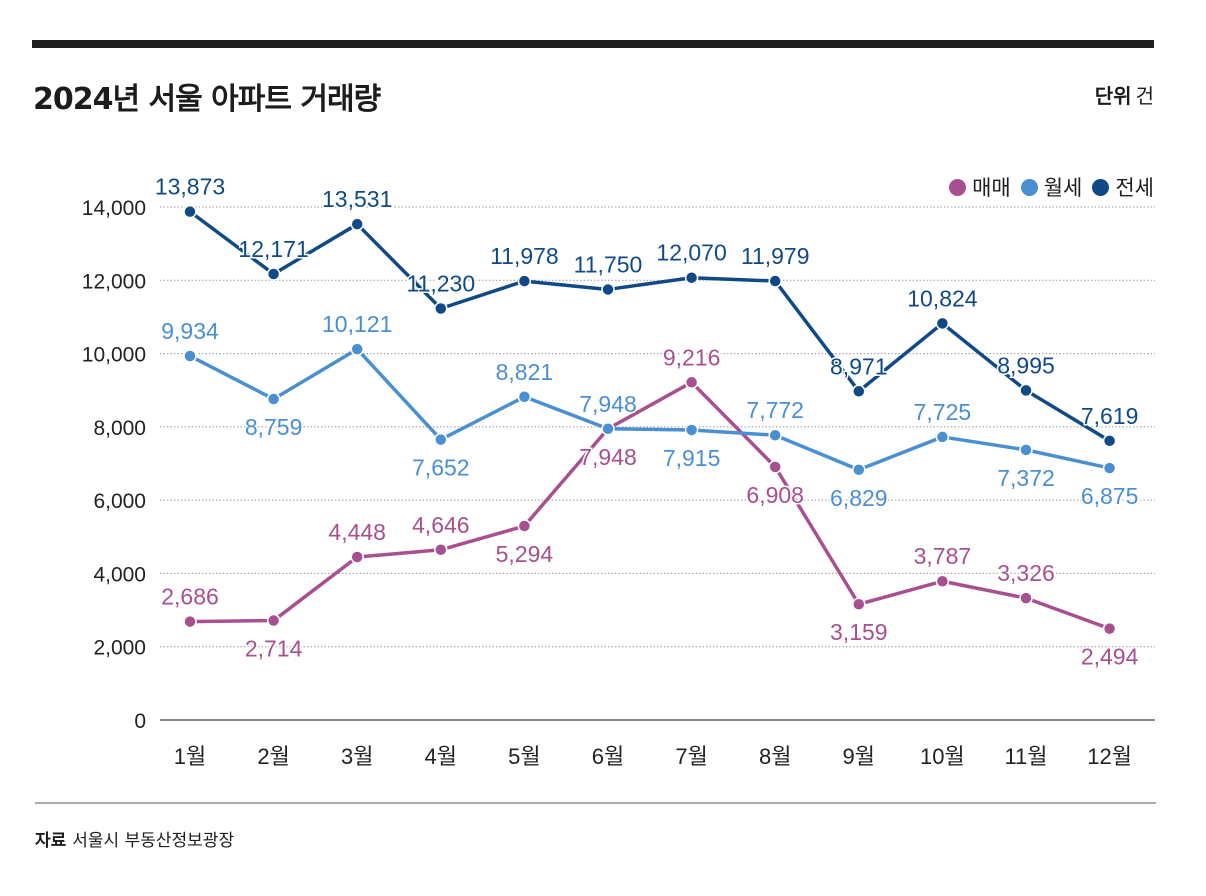 The height and width of the screenshot is (896, 1206). What do you see at coordinates (140, 721) in the screenshot?
I see `y-tick-label: 0` at bounding box center [140, 721].